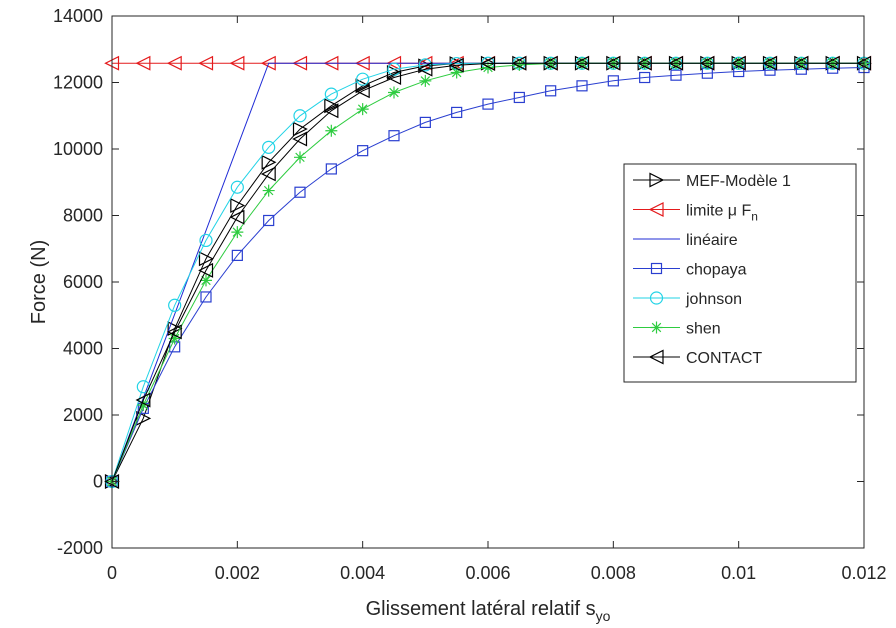  Describe the element at coordinates (738, 573) in the screenshot. I see `x-tick-label: 0.01` at that location.